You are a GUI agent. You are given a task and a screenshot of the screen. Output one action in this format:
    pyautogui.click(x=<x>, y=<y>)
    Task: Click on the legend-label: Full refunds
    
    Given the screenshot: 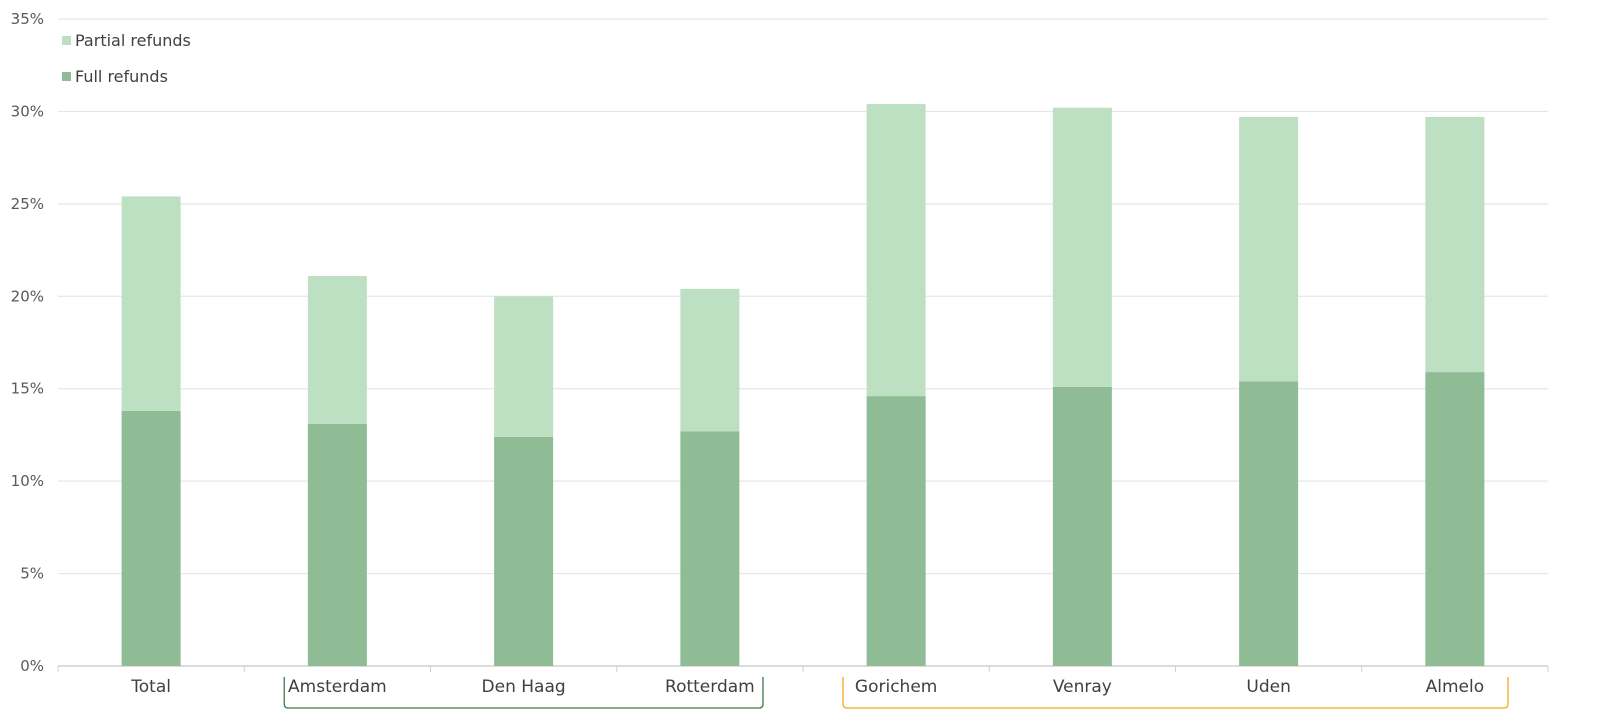 What is the action you would take?
    pyautogui.click(x=121, y=76)
    